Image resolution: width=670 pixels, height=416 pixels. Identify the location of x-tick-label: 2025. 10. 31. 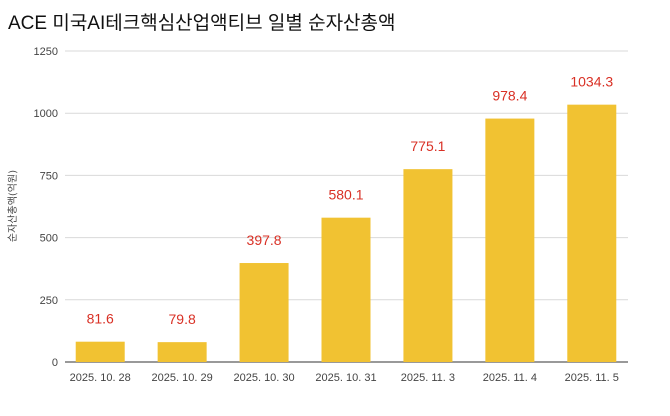
(345, 378).